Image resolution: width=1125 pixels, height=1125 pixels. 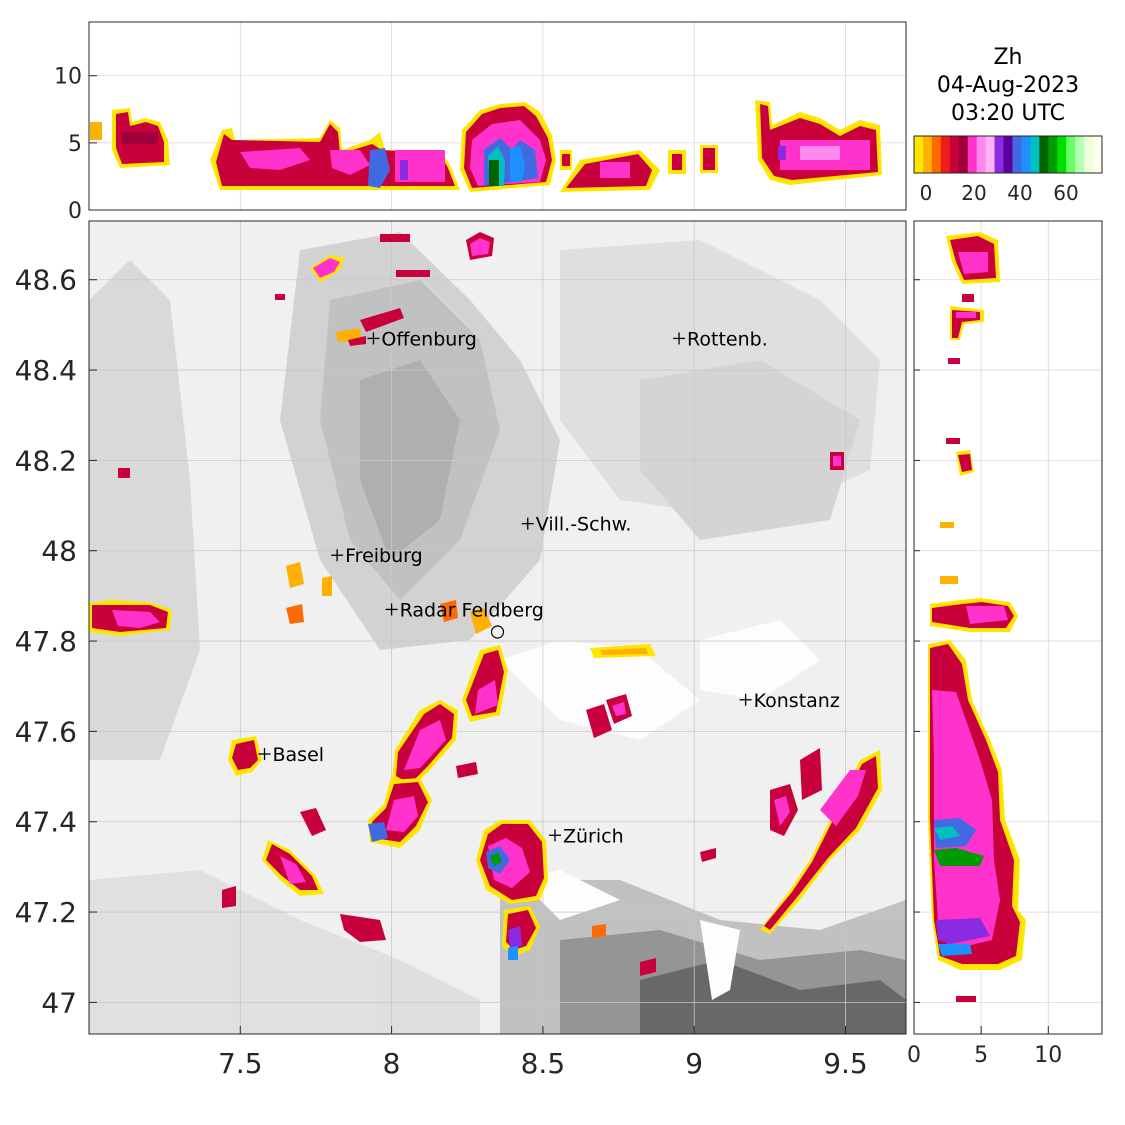 I want to click on top-panel-y-ticks: 0 5 10, so click(x=75, y=144).